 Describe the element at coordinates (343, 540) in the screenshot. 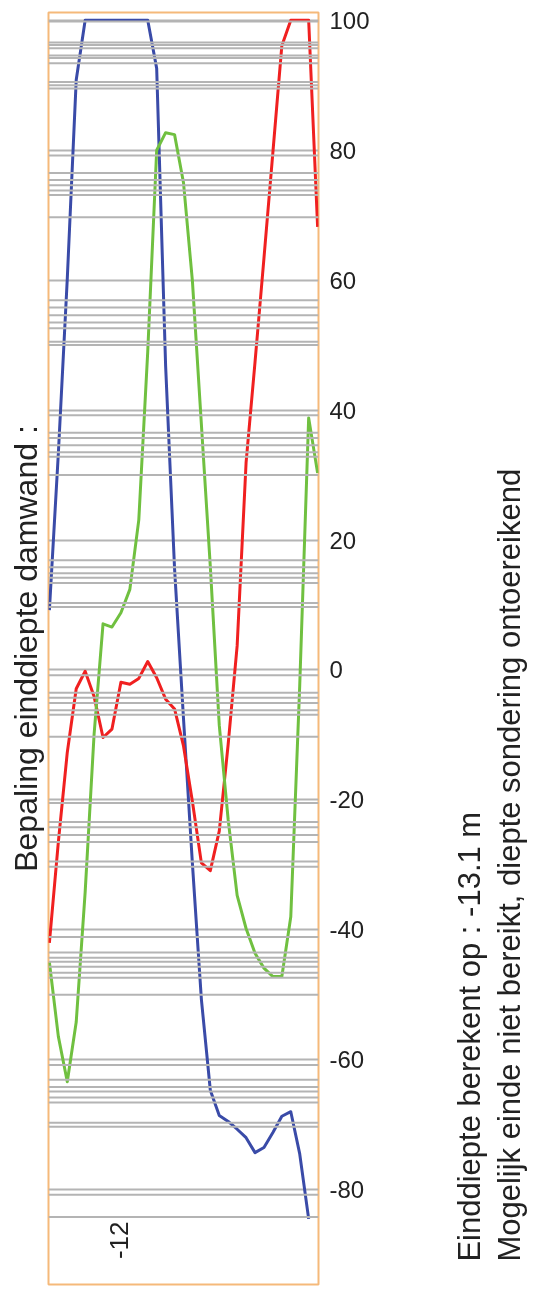

I see `y-tick-label: 20` at that location.